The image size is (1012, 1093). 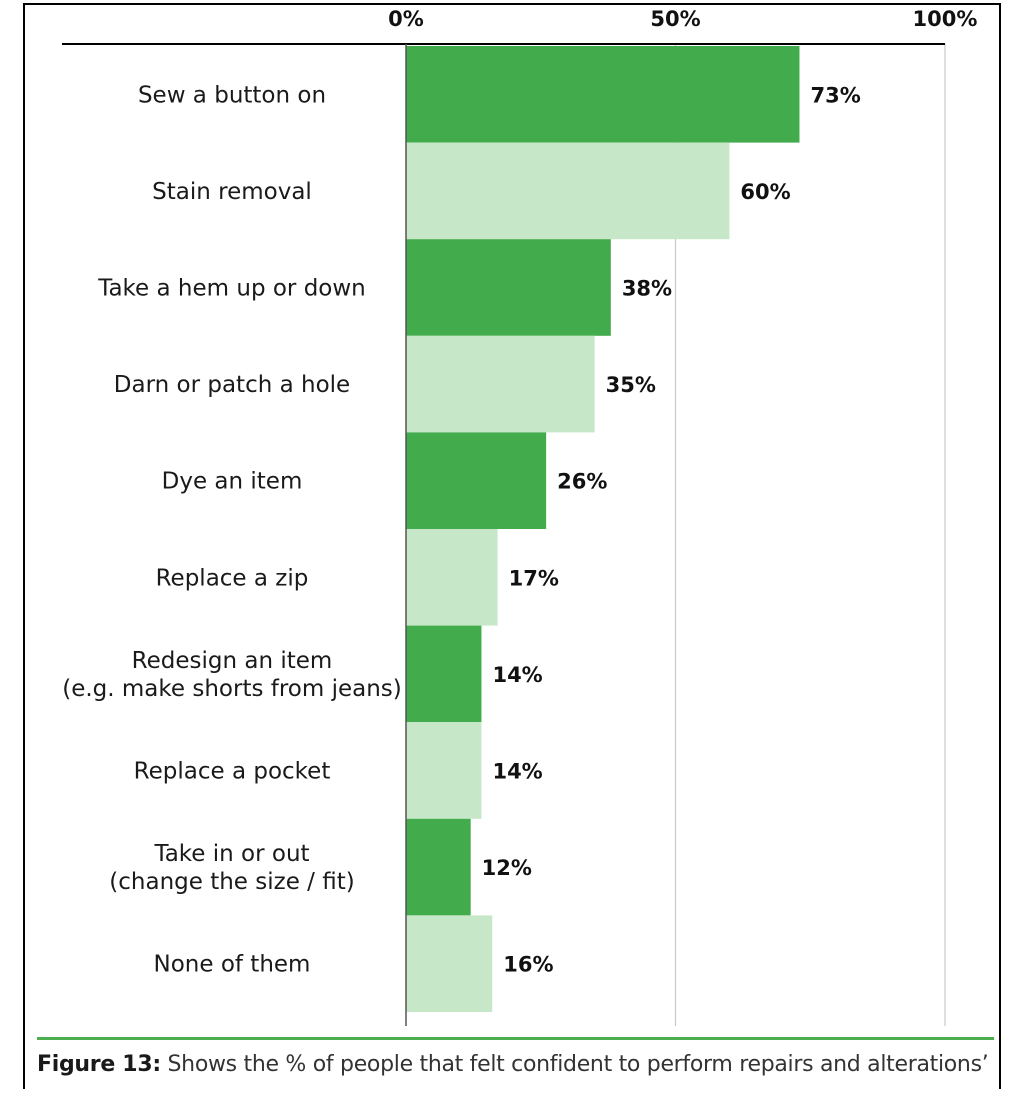 What do you see at coordinates (835, 95) in the screenshot?
I see `data-label: 73%` at bounding box center [835, 95].